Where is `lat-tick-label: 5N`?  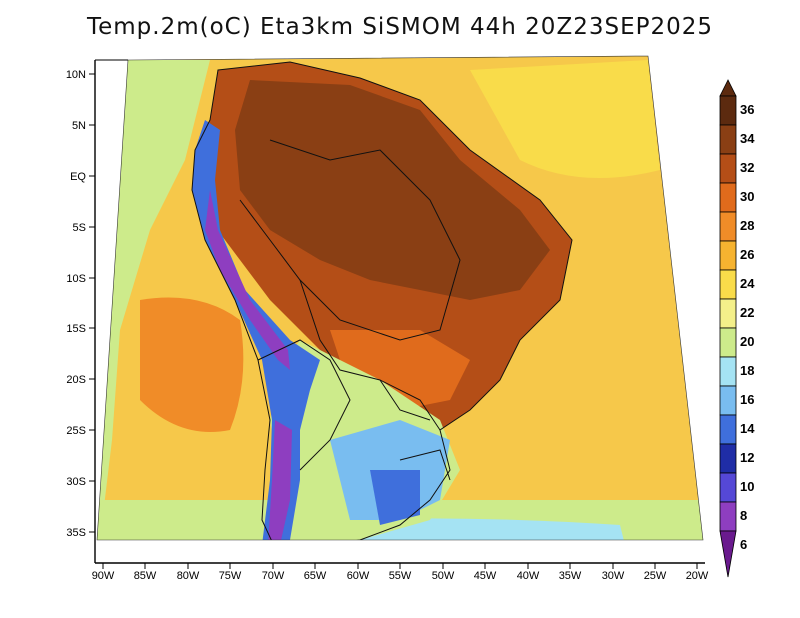 lat-tick-label: 5N is located at coordinates (79, 126).